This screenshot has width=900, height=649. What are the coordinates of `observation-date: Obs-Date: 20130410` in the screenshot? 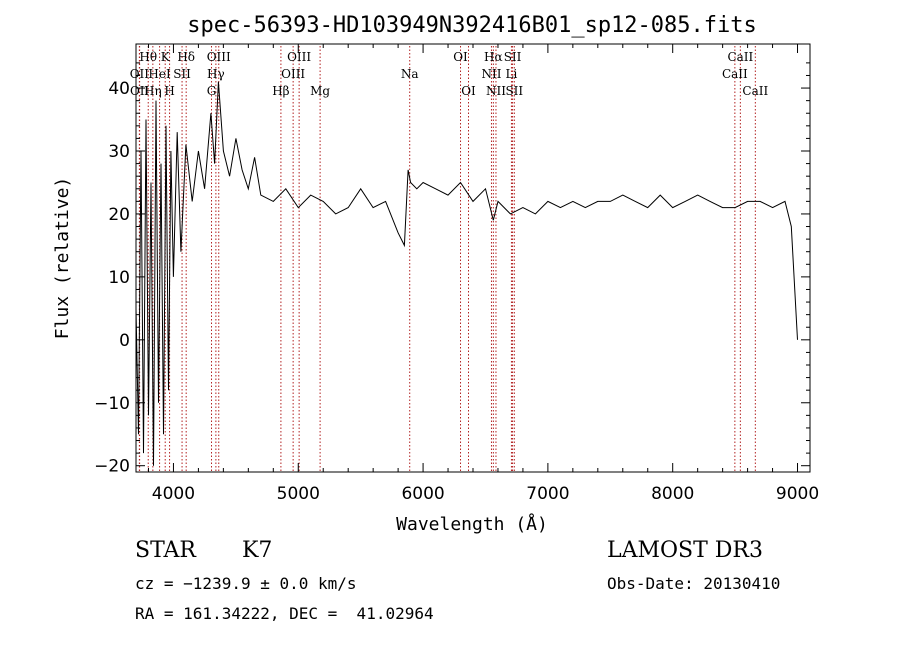 It's located at (694, 583).